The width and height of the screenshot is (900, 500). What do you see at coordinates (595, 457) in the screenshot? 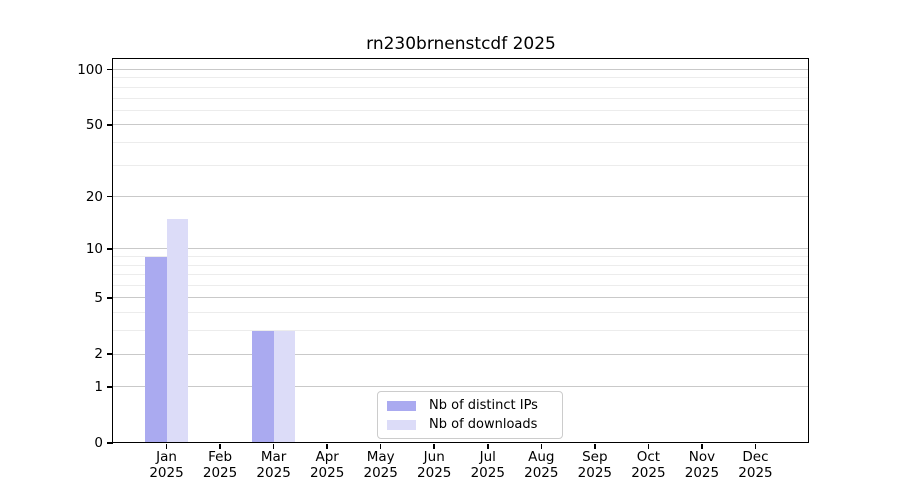
I see `x-tick-month: Sep` at bounding box center [595, 457].